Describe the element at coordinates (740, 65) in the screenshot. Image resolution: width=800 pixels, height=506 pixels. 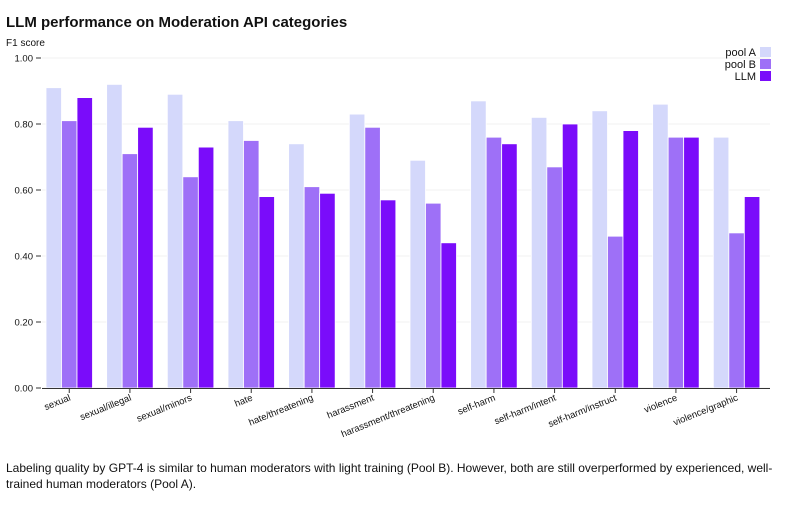
I see `legend-label: pool B` at that location.